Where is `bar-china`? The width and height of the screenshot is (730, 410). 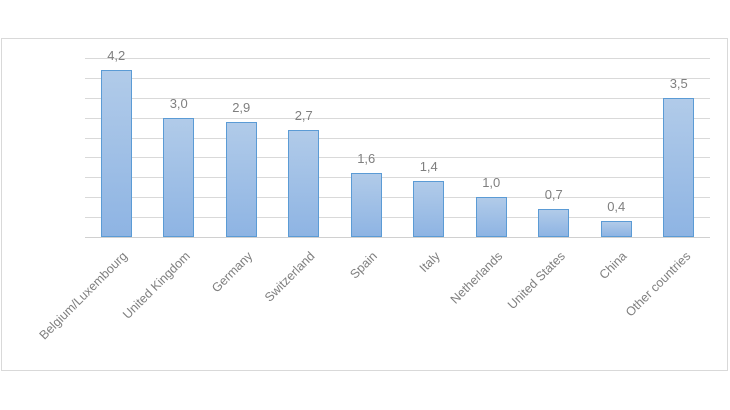 bar-china is located at coordinates (616, 229).